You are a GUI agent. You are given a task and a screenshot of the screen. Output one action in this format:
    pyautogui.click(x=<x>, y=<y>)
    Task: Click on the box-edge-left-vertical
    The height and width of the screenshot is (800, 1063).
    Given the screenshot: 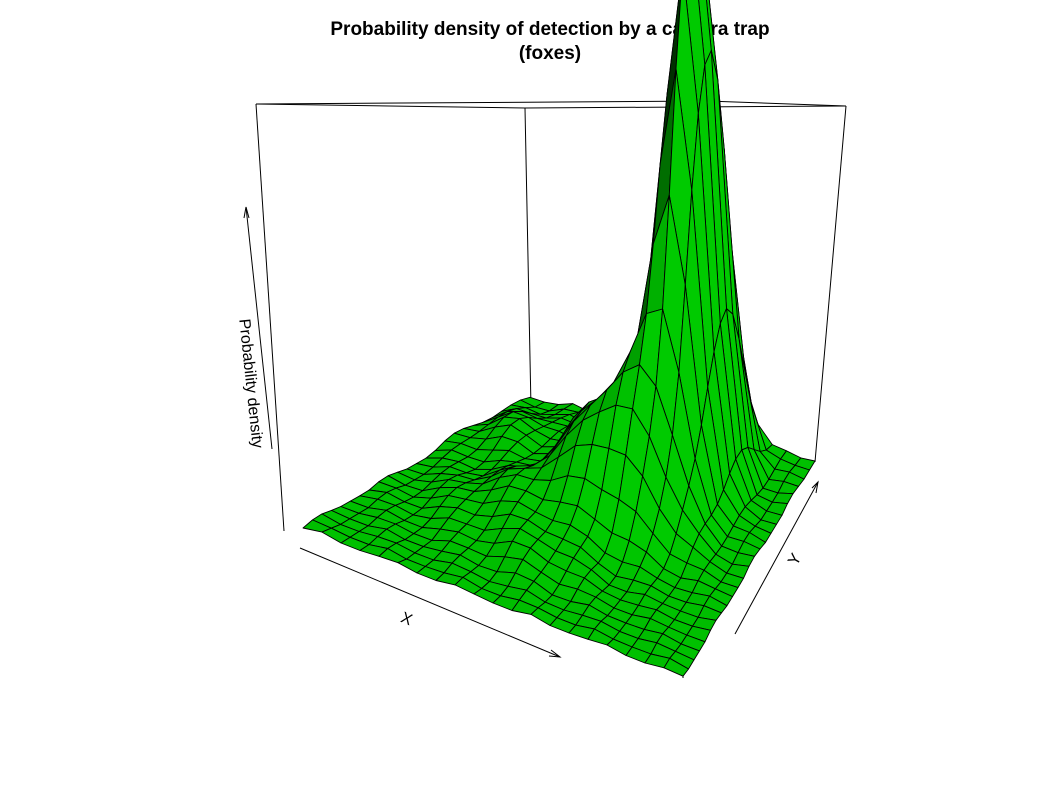 What is the action you would take?
    pyautogui.click(x=270, y=317)
    